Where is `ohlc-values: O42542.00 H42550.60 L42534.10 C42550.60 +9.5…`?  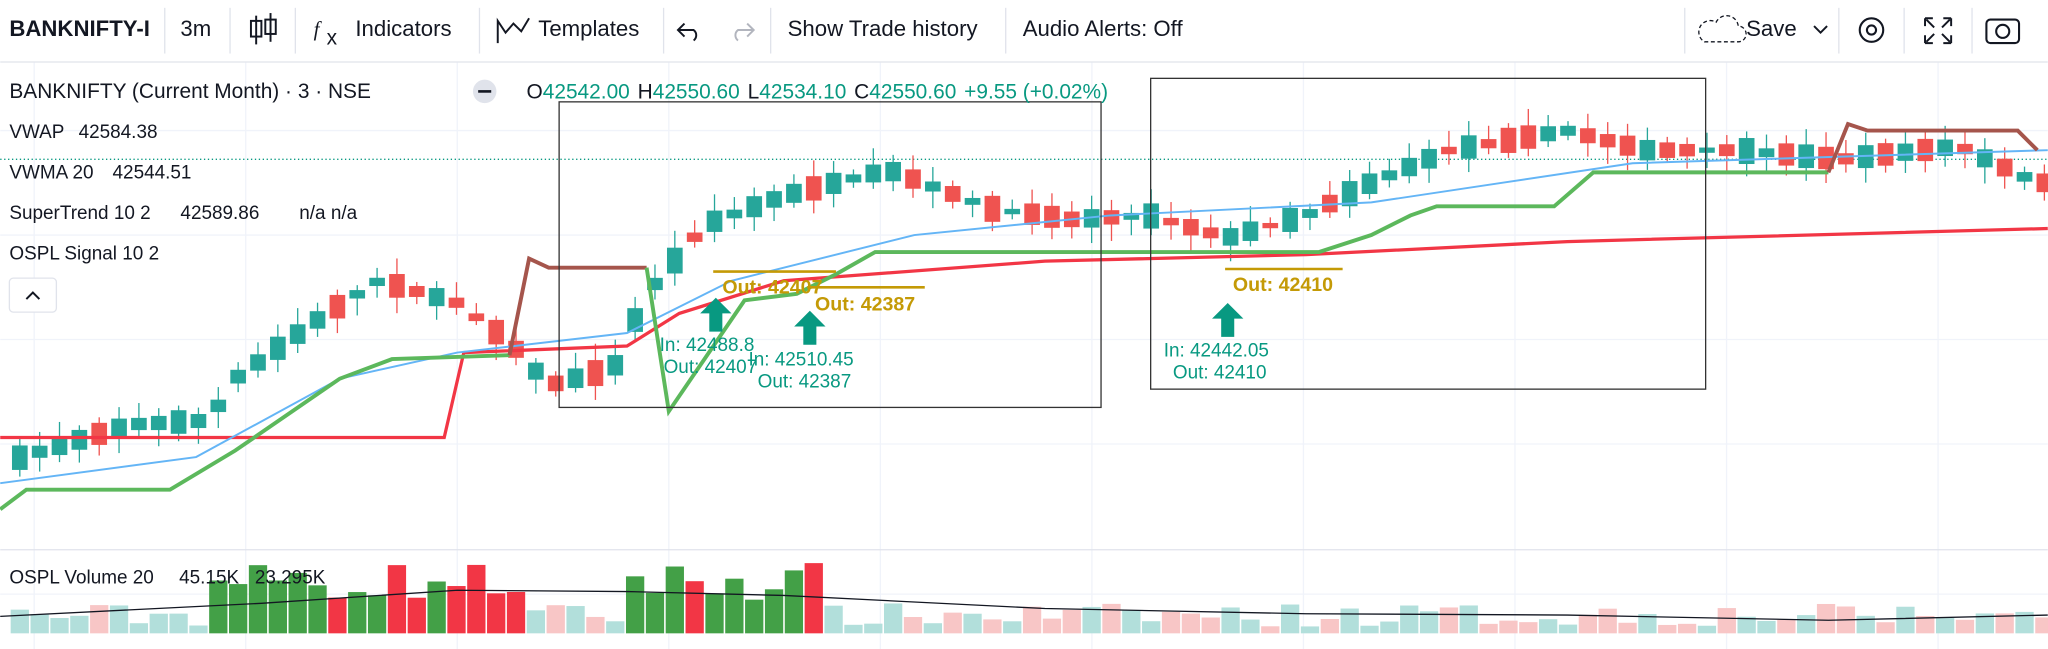 ohlc-values: O42542.00 H42550.60 L42534.10 C42550.60 +9.5… is located at coordinates (817, 91).